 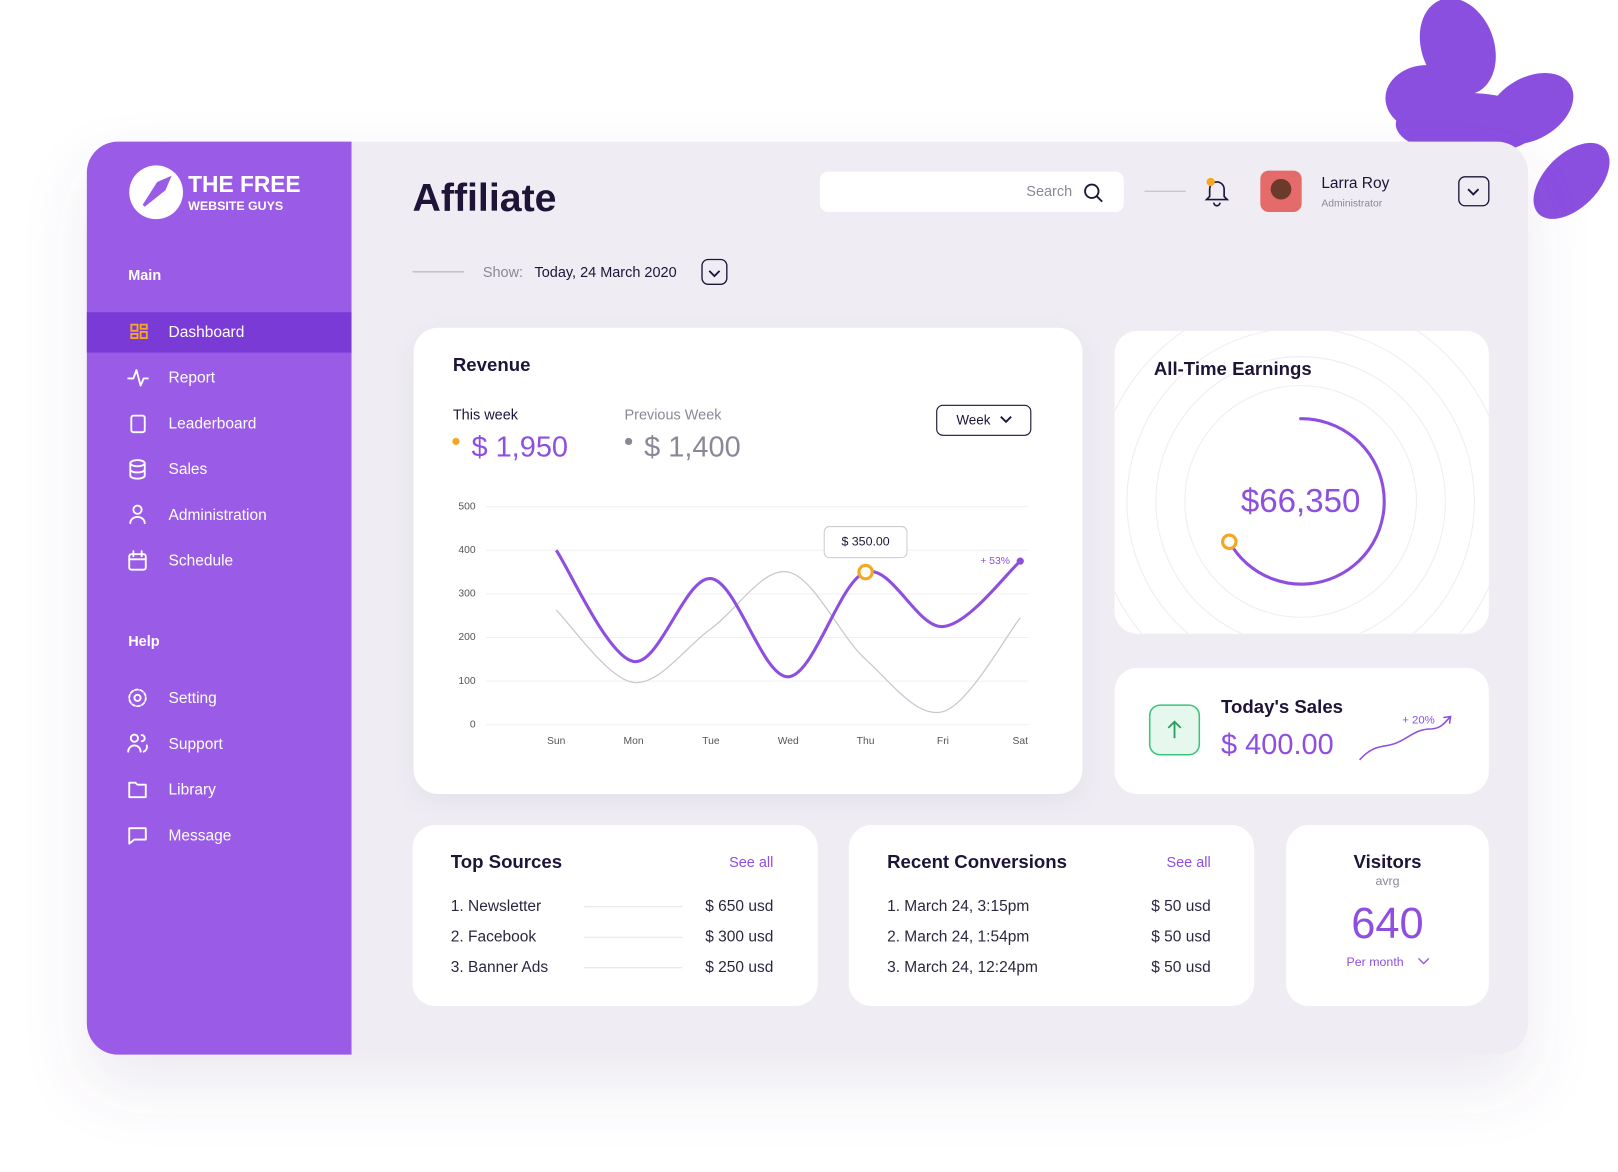 I want to click on card-title: Today's Sales, so click(x=1282, y=706).